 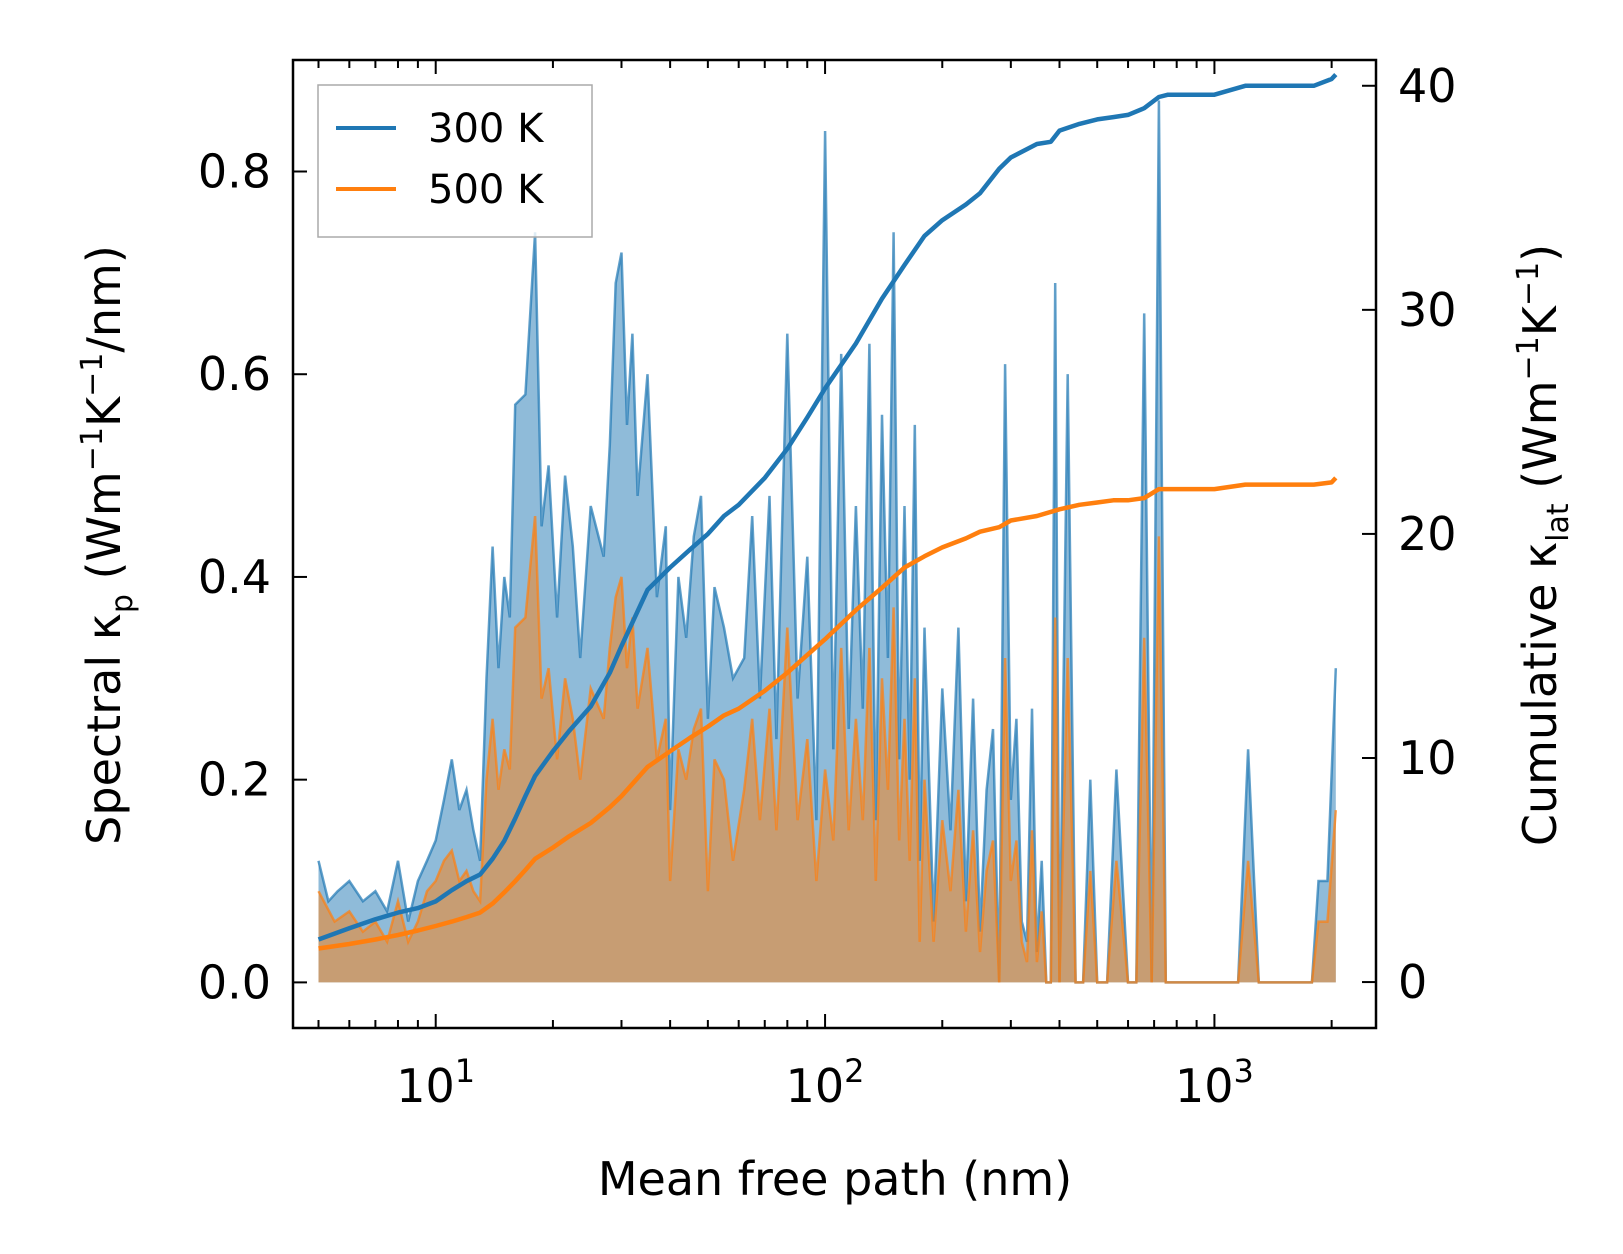 I want to click on left-y-tick-label: 0.2, so click(x=234, y=780).